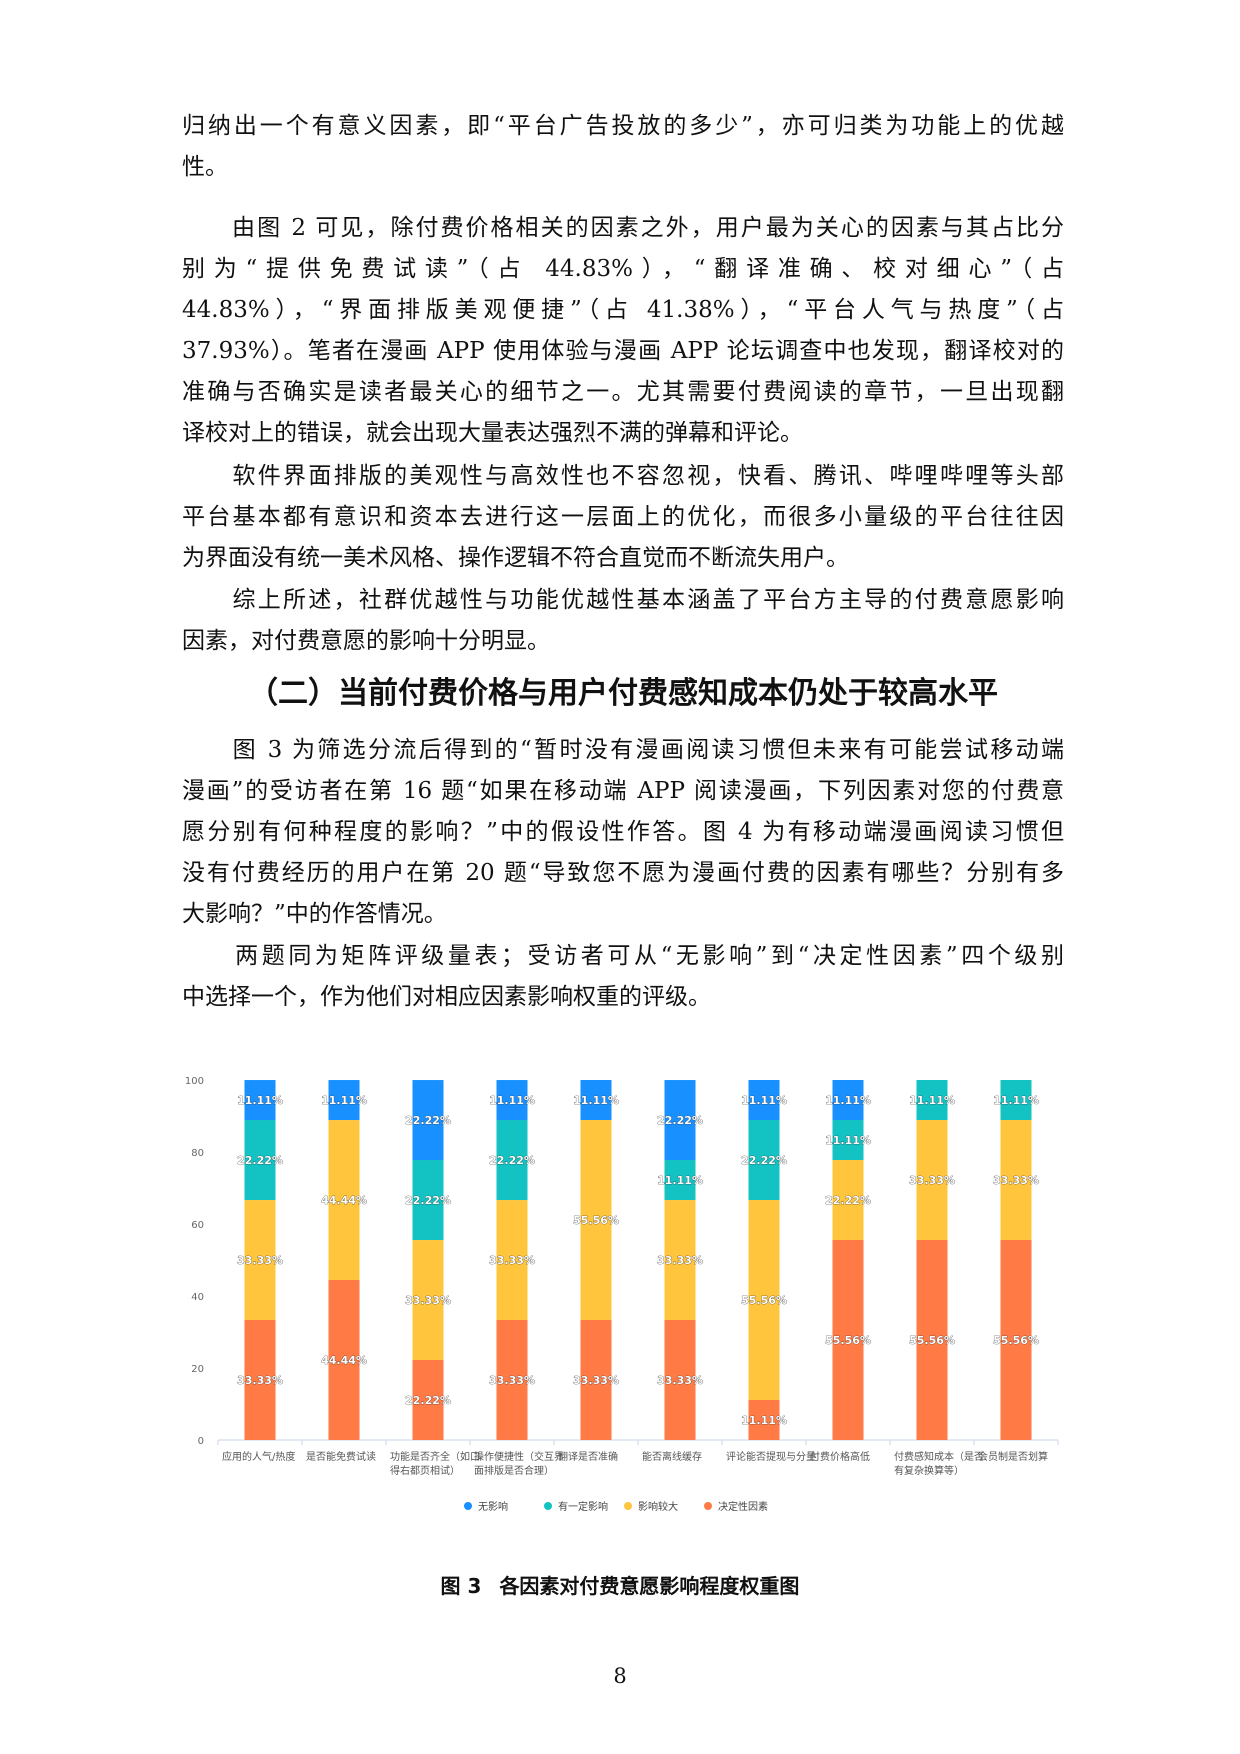 The width and height of the screenshot is (1240, 1754). I want to click on figure-label: 图 3, so click(461, 1586).